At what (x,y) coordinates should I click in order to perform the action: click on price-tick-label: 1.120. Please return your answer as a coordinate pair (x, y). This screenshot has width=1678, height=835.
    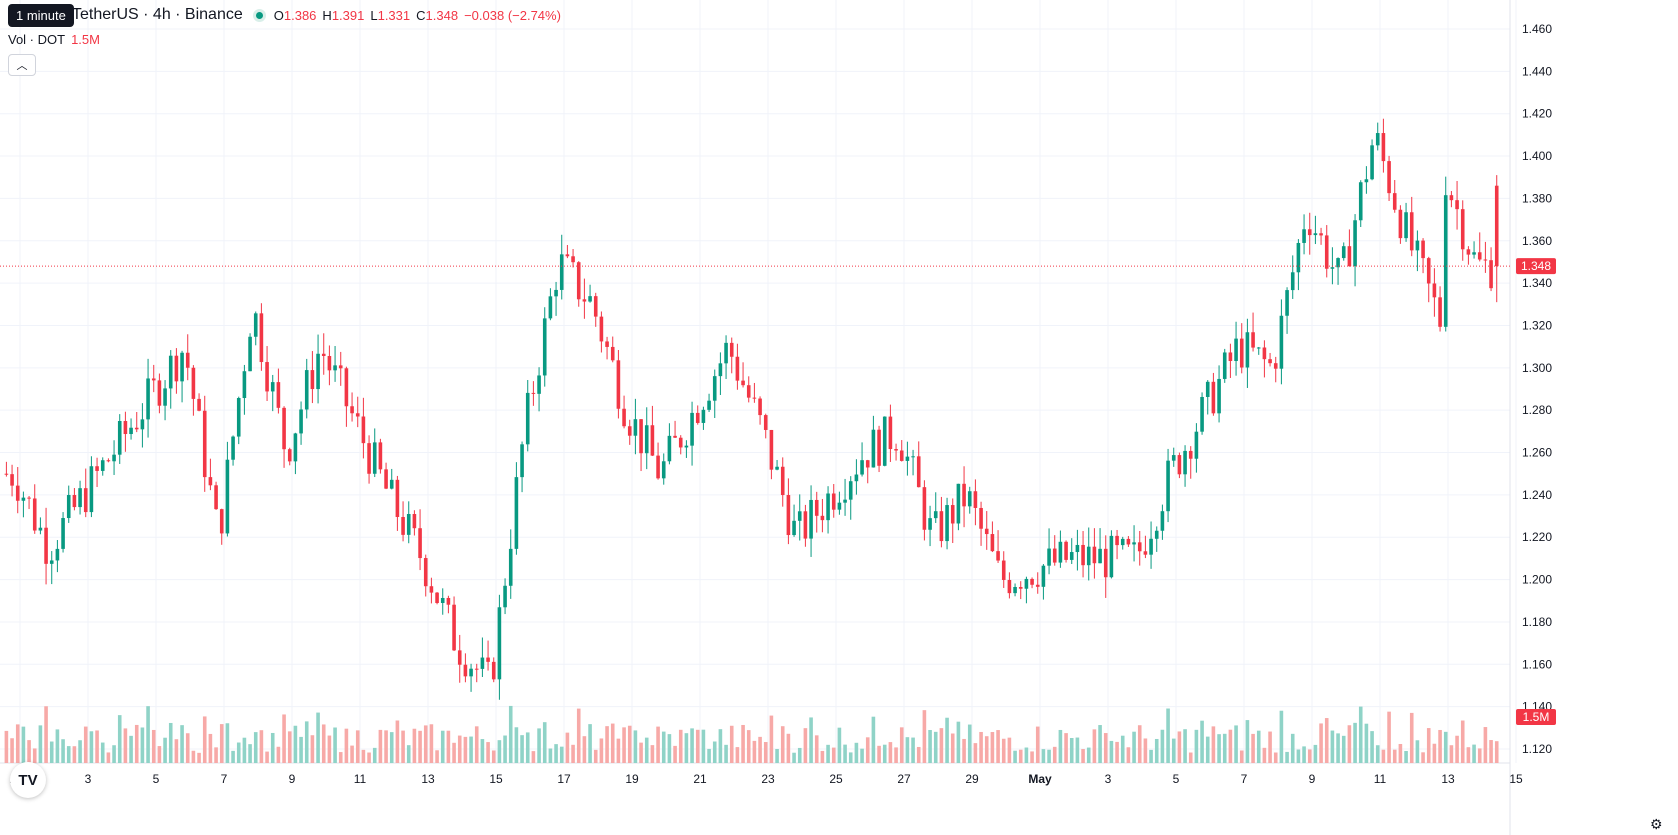
    Looking at the image, I should click on (1537, 749).